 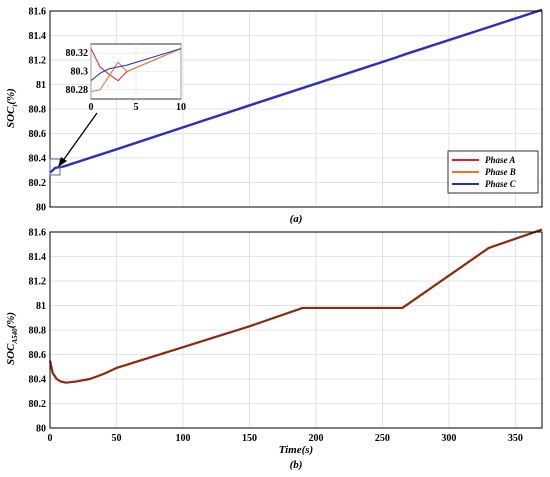 What do you see at coordinates (41, 85) in the screenshot?
I see `panel-a-ytick-label: 81` at bounding box center [41, 85].